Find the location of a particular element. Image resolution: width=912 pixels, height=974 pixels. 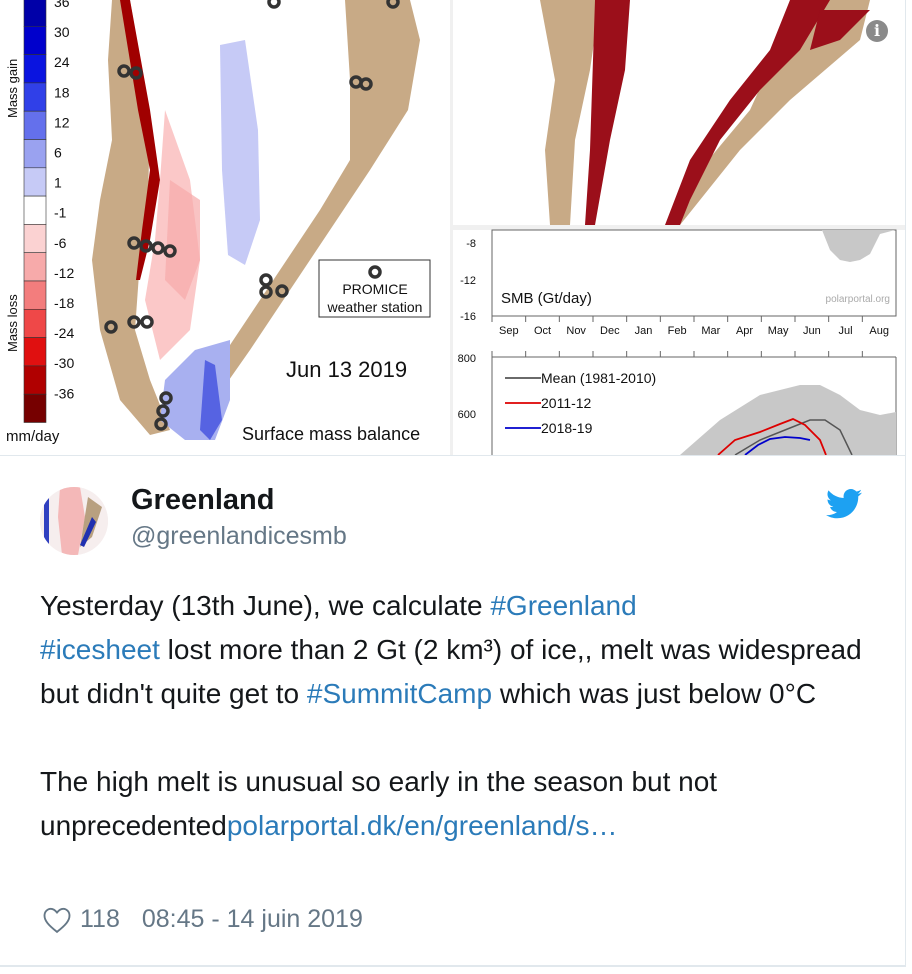

station-legend-label-2: weather station is located at coordinates (375, 307).